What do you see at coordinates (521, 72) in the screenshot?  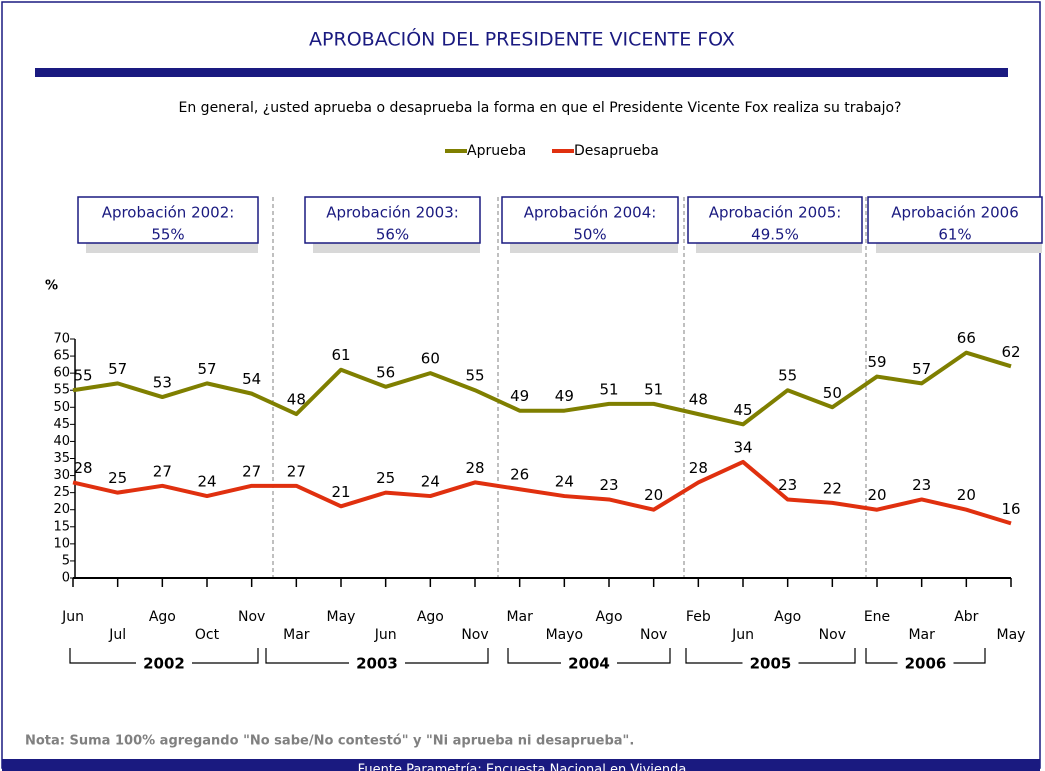 I see `title-bar` at bounding box center [521, 72].